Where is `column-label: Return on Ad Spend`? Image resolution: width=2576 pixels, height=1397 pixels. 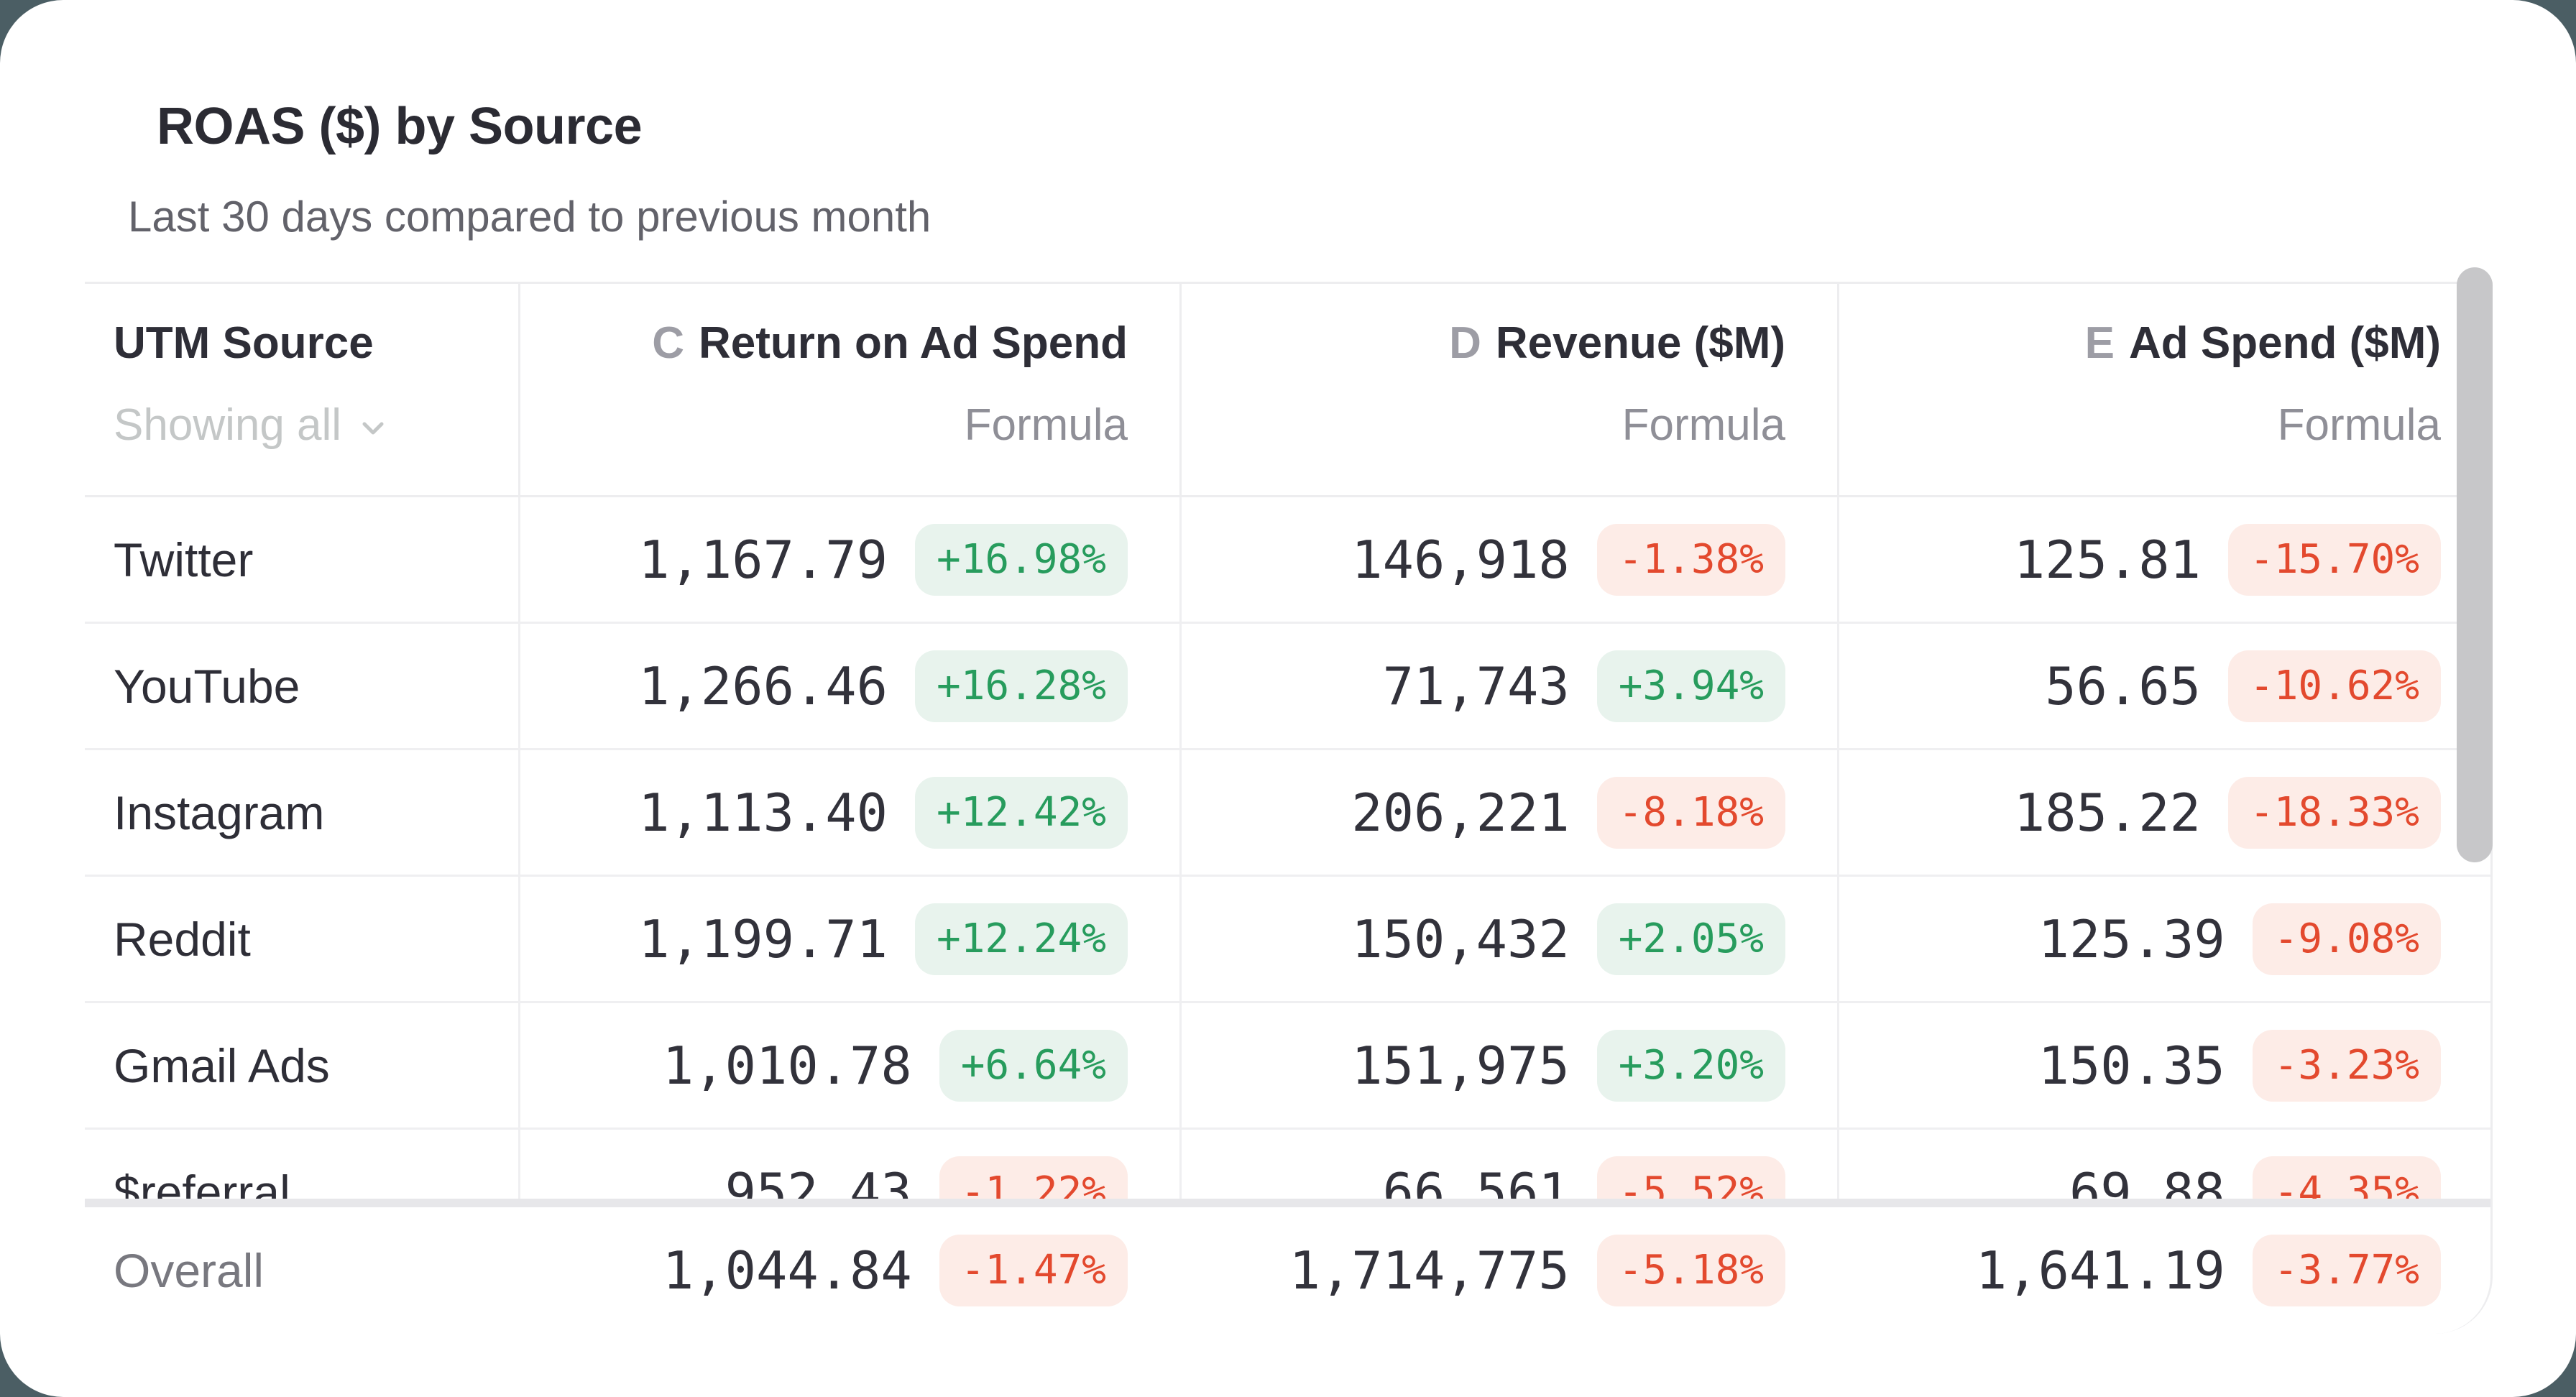 column-label: Return on Ad Spend is located at coordinates (913, 343).